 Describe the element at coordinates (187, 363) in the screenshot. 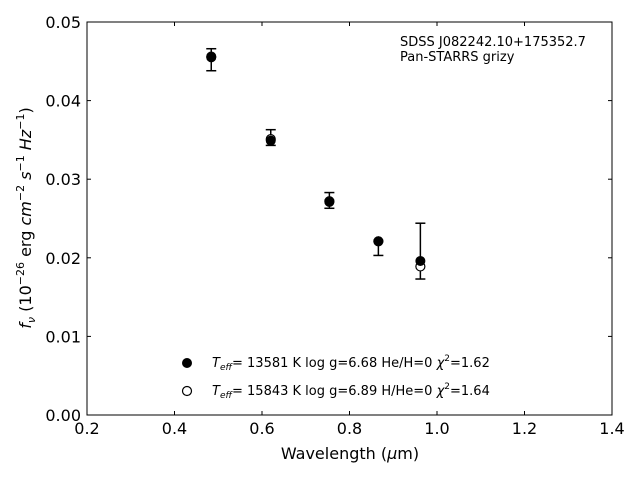

I see `legend-marker-filled` at that location.